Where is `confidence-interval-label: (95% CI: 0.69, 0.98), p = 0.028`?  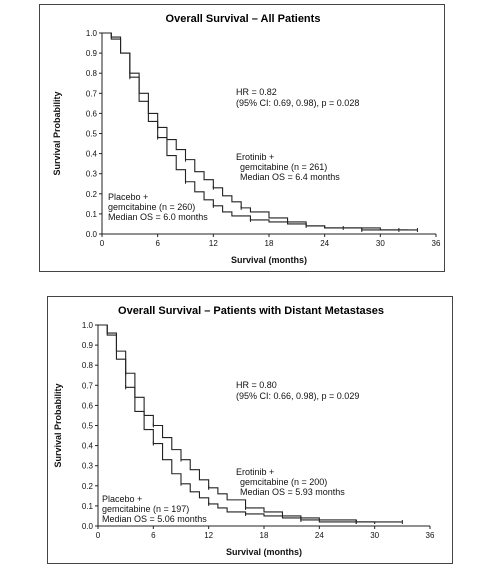 confidence-interval-label: (95% CI: 0.69, 0.98), p = 0.028 is located at coordinates (297, 103).